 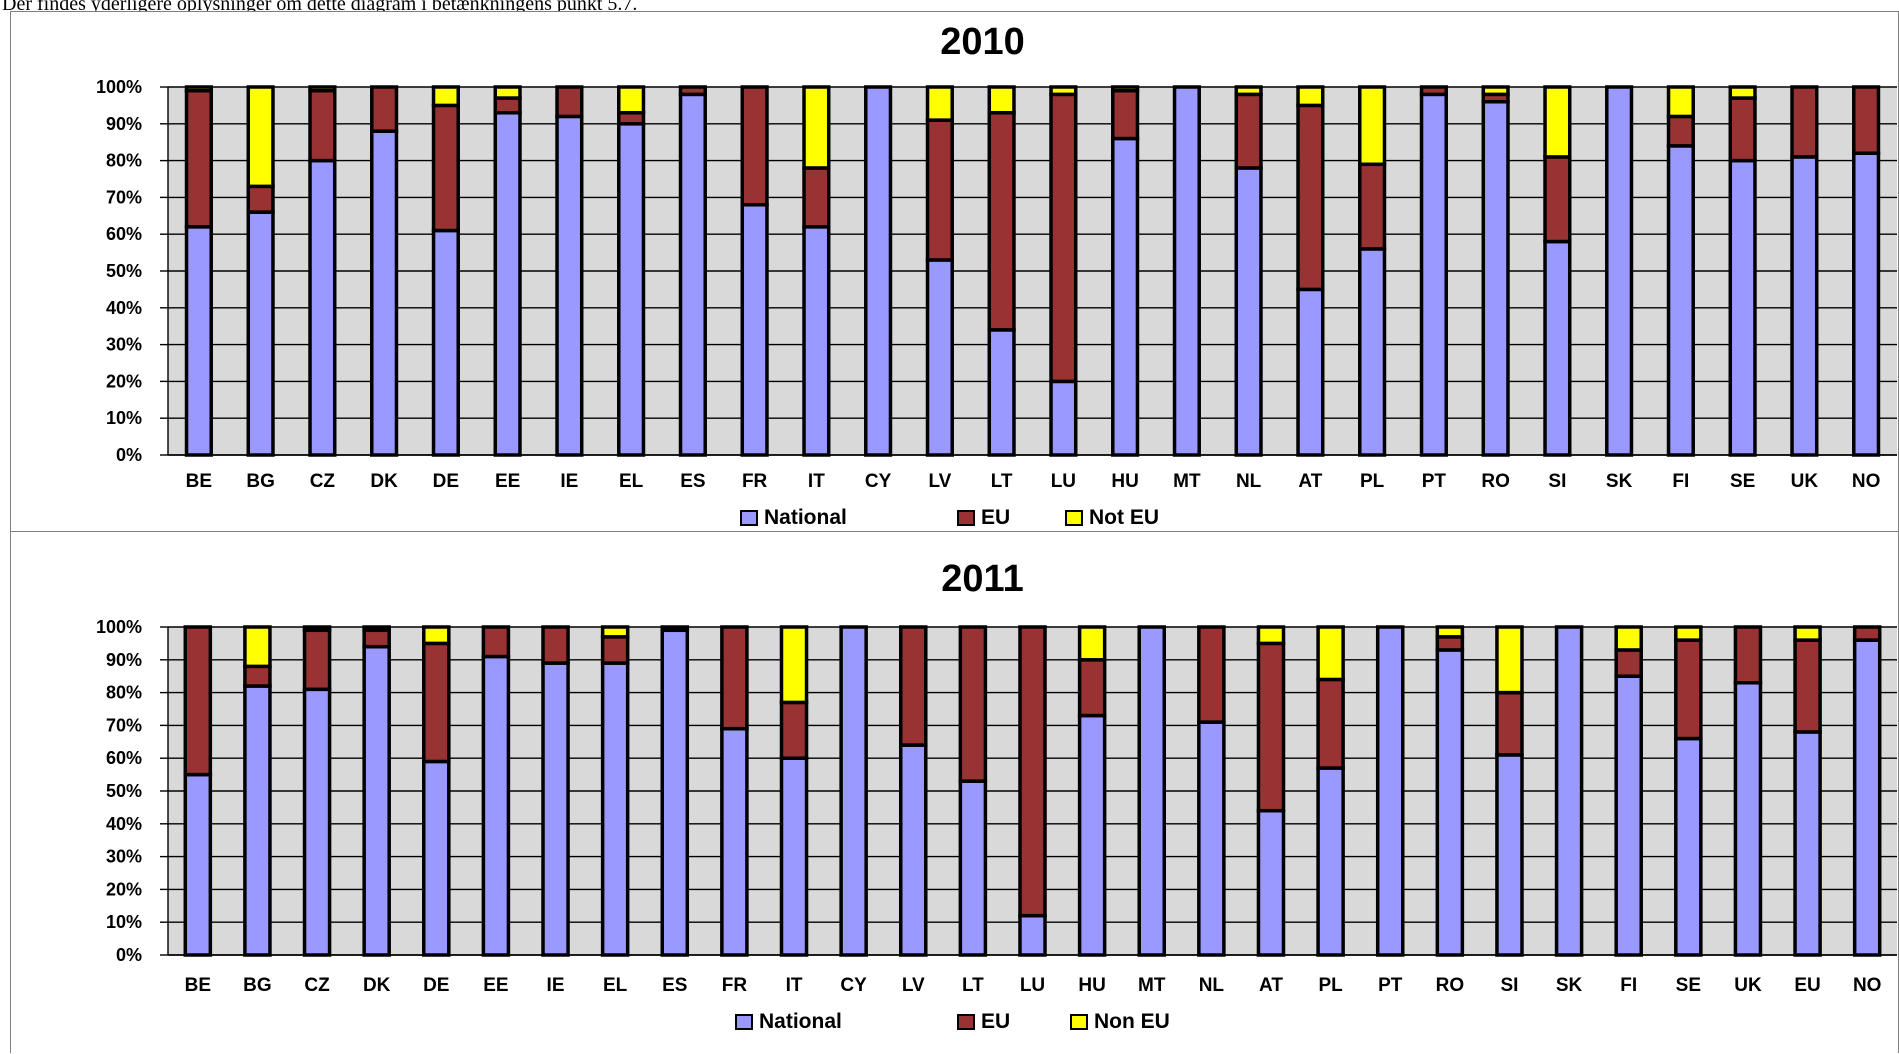 I want to click on legend-swatch-national, so click(x=744, y=1022).